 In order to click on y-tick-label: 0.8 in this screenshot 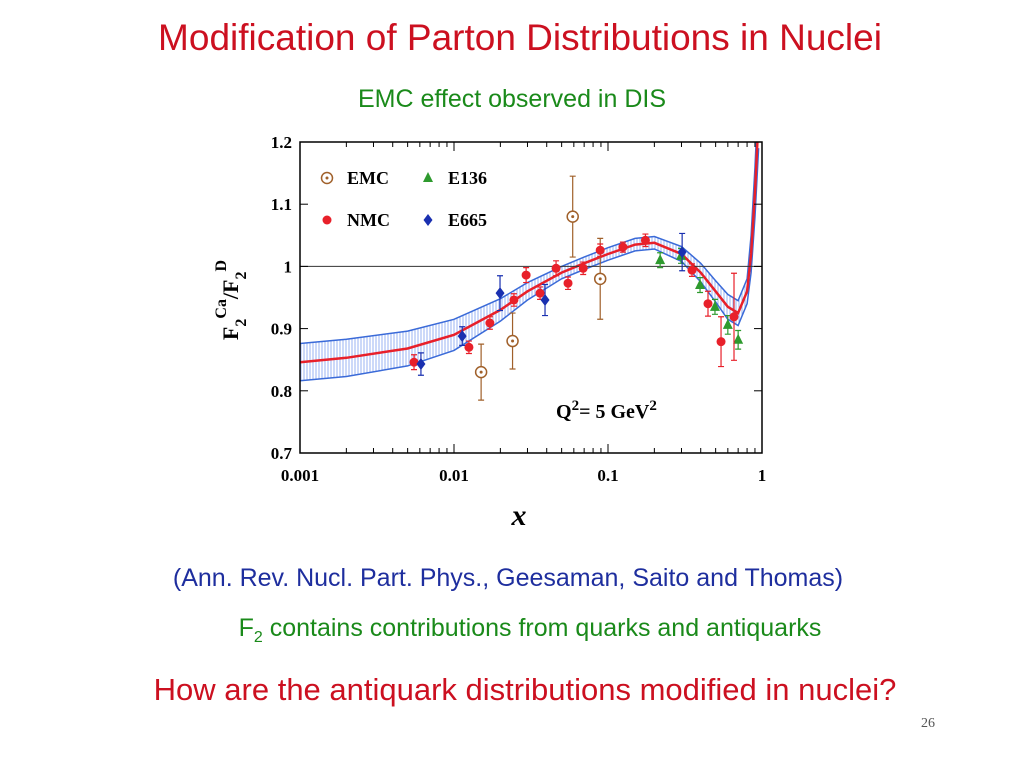, I will do `click(281, 391)`.